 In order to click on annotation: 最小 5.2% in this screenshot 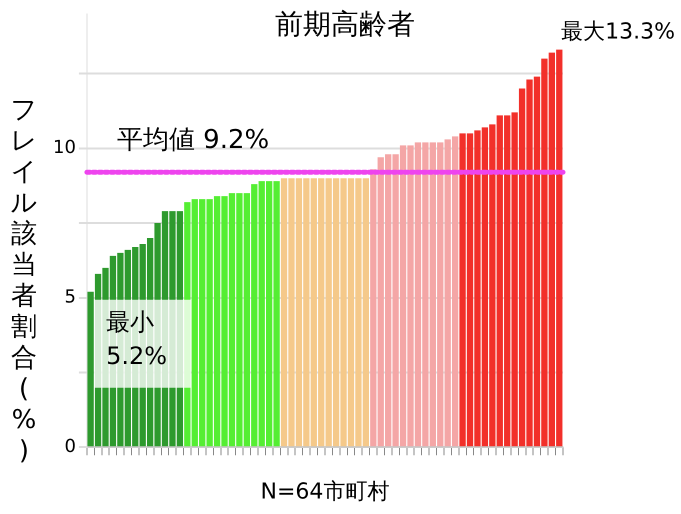, I will do `click(137, 339)`.